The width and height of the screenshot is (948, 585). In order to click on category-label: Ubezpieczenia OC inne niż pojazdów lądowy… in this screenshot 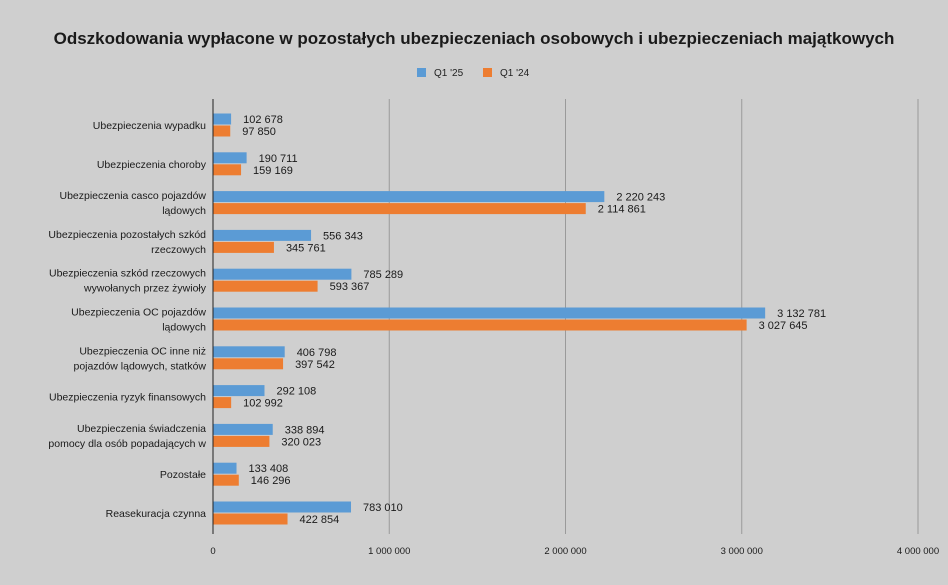, I will do `click(140, 358)`.